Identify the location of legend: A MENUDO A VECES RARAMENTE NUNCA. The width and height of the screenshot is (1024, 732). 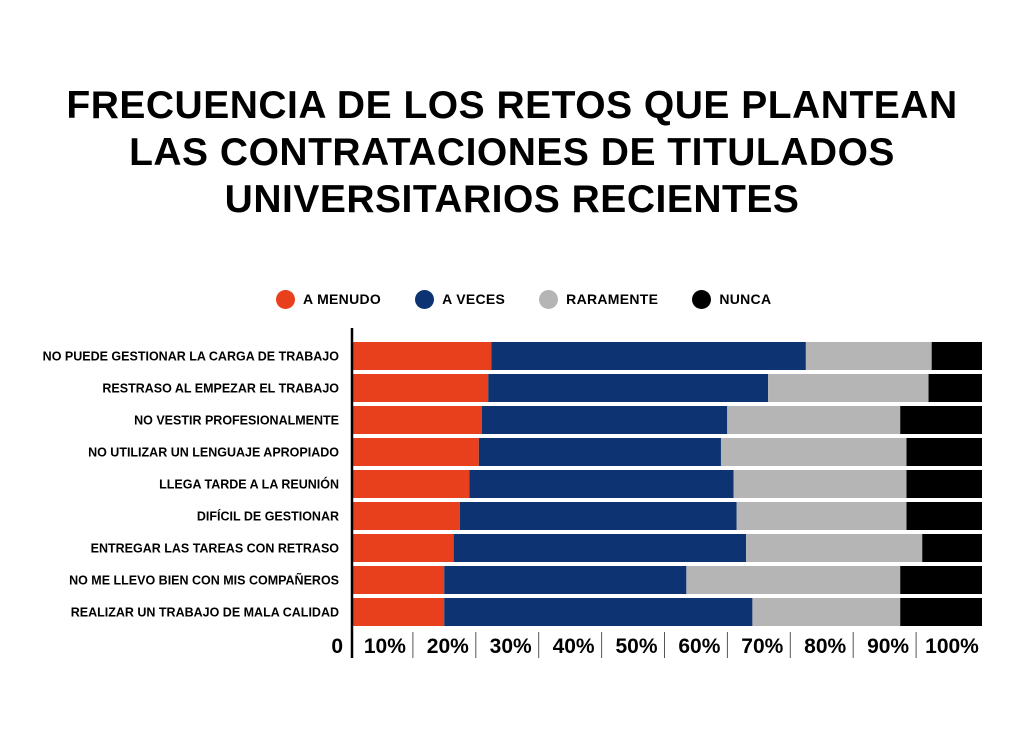
(540, 299).